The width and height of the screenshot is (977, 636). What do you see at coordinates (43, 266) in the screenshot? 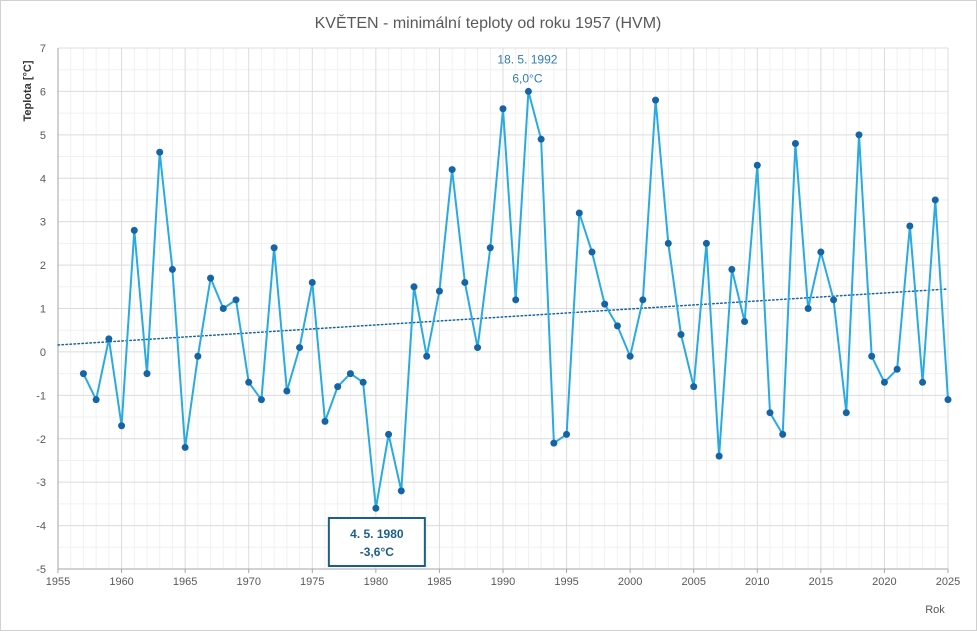
I see `y-tick-label: 2` at bounding box center [43, 266].